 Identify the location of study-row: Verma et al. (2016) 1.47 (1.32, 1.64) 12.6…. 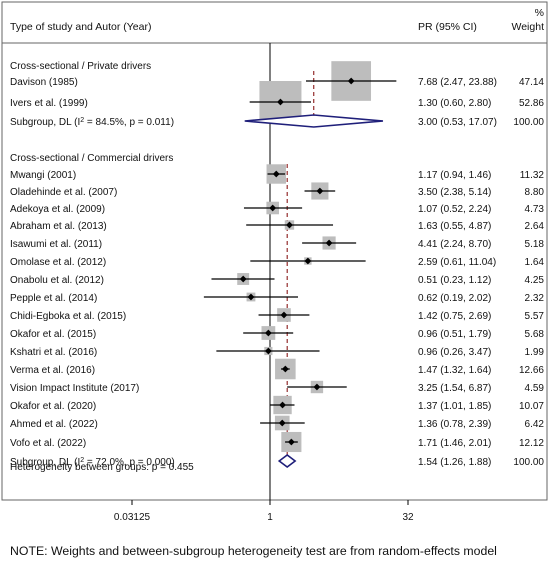
(277, 369).